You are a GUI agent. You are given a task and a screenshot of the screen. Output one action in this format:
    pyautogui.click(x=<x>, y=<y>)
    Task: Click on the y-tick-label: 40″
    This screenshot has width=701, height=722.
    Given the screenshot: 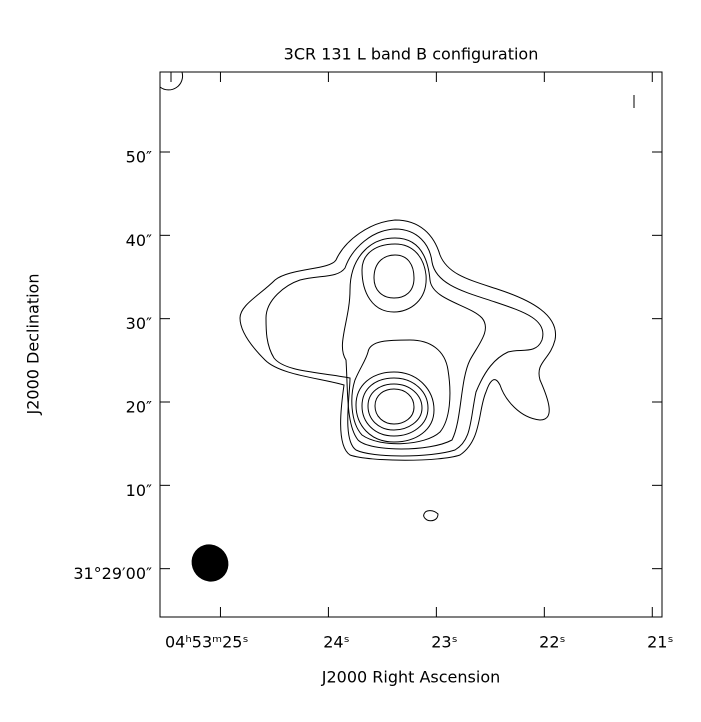 What is the action you would take?
    pyautogui.click(x=139, y=240)
    